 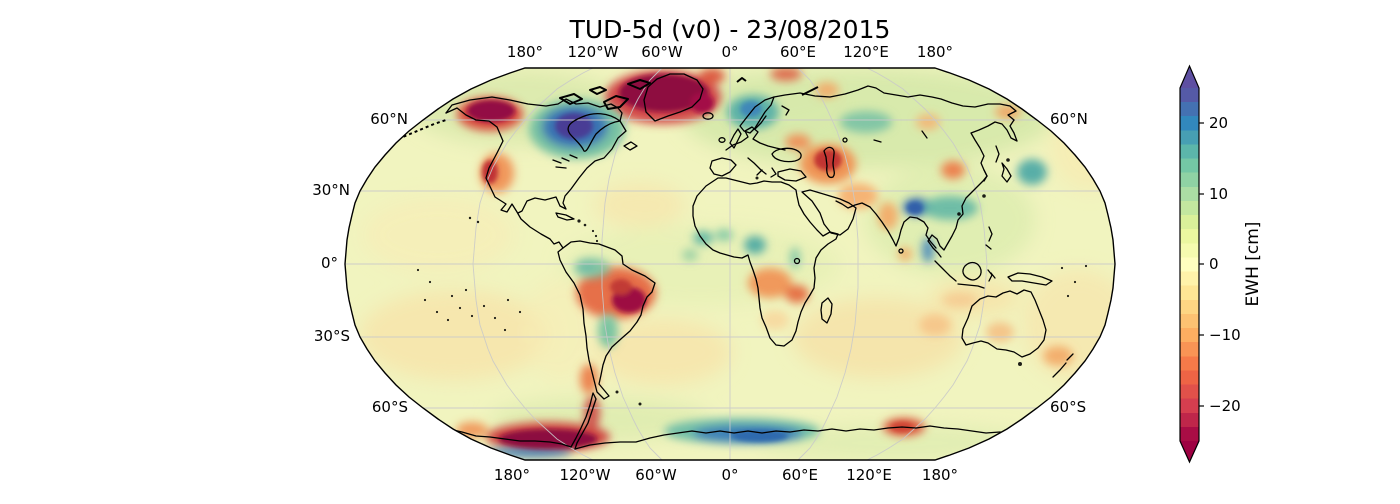 I want to click on colorbar-tick-label: −10, so click(x=1225, y=335).